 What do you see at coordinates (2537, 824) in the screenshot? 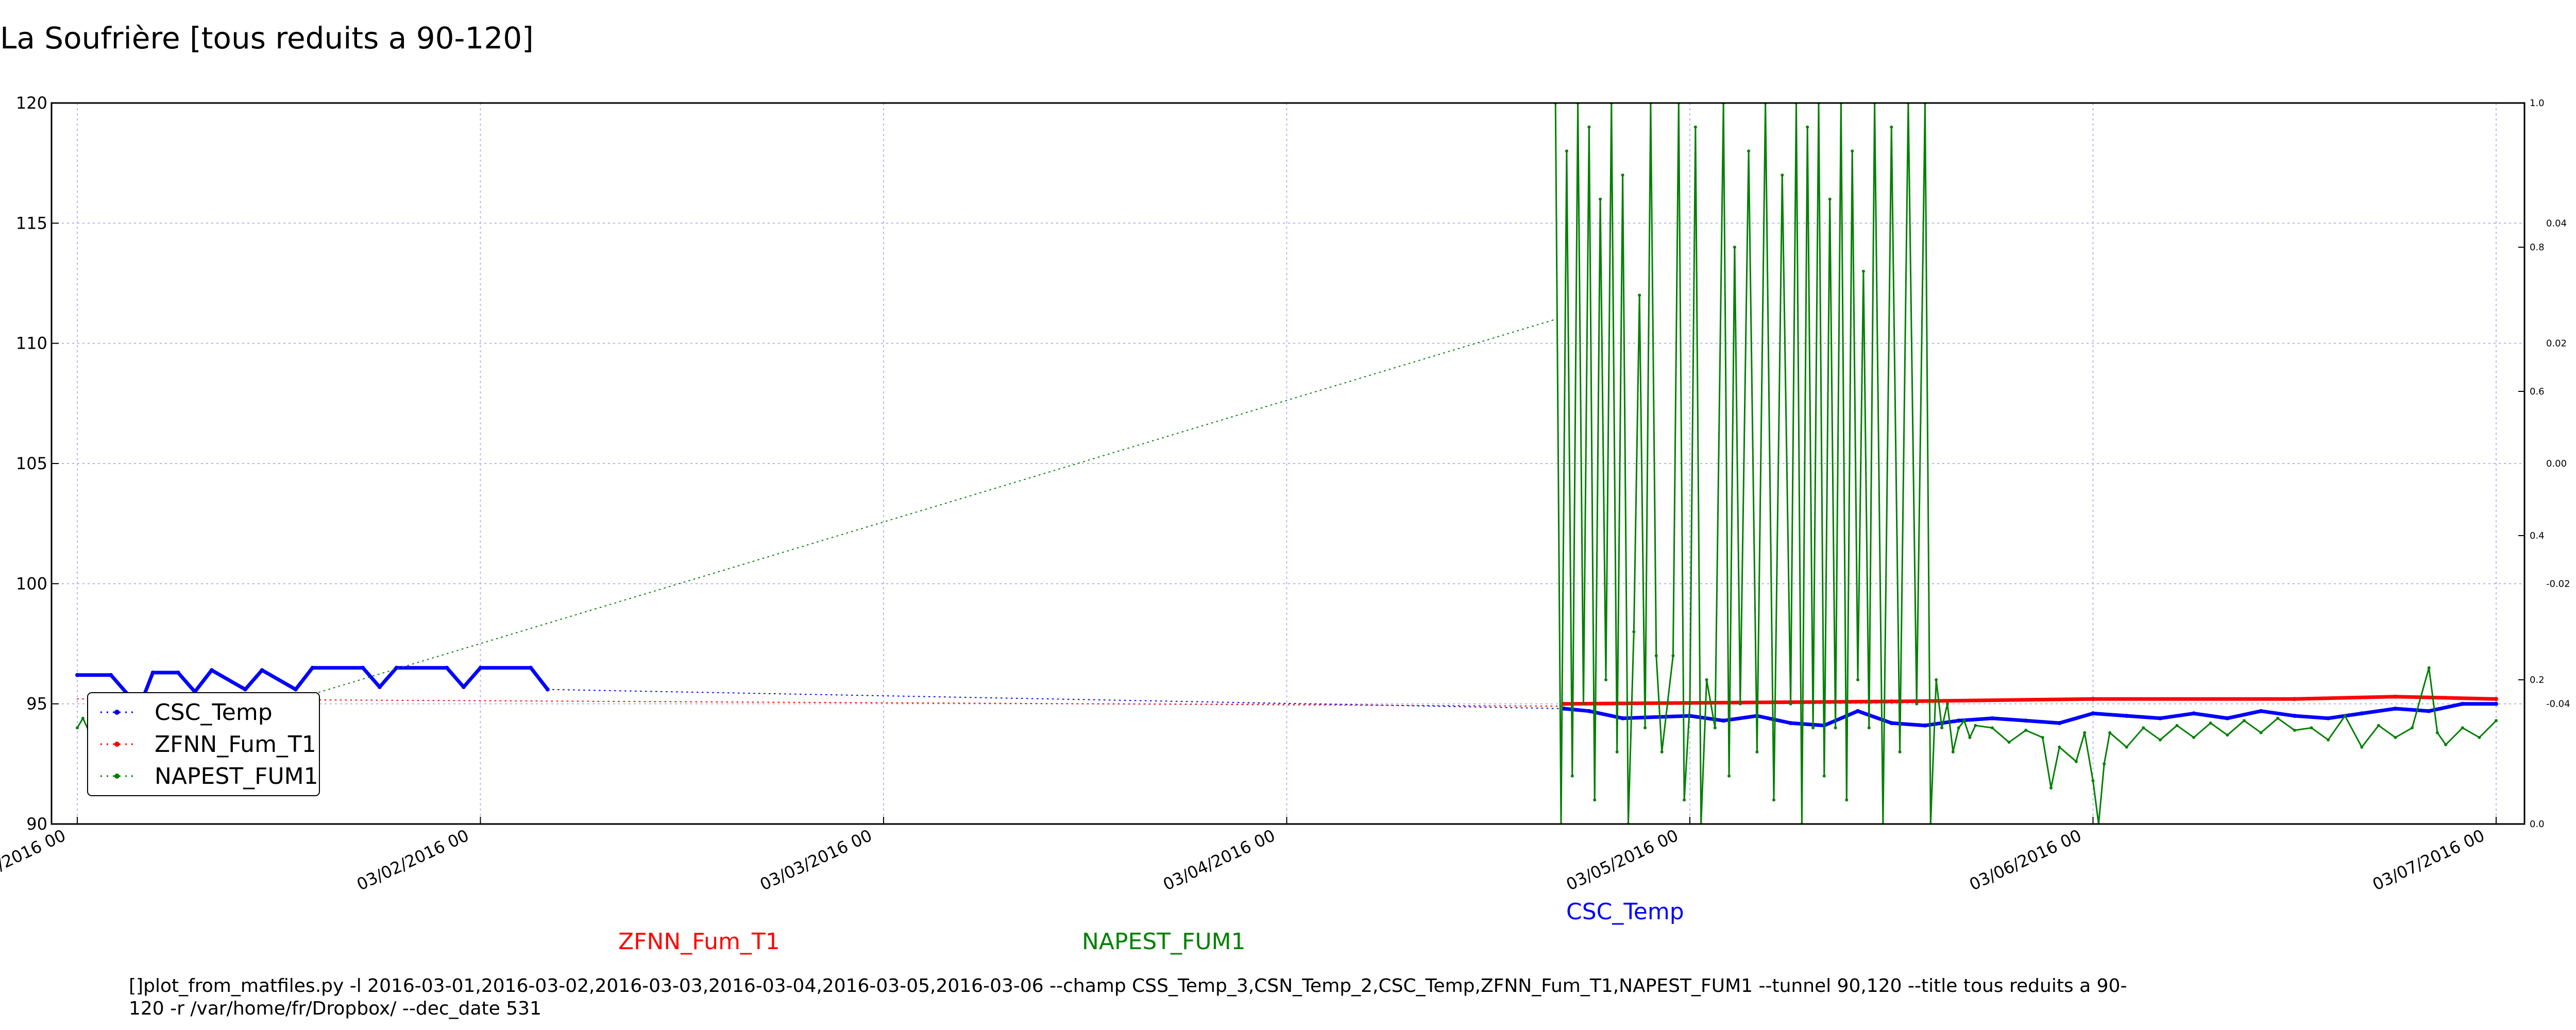
I see `right-tick-label: 0.0` at bounding box center [2537, 824].